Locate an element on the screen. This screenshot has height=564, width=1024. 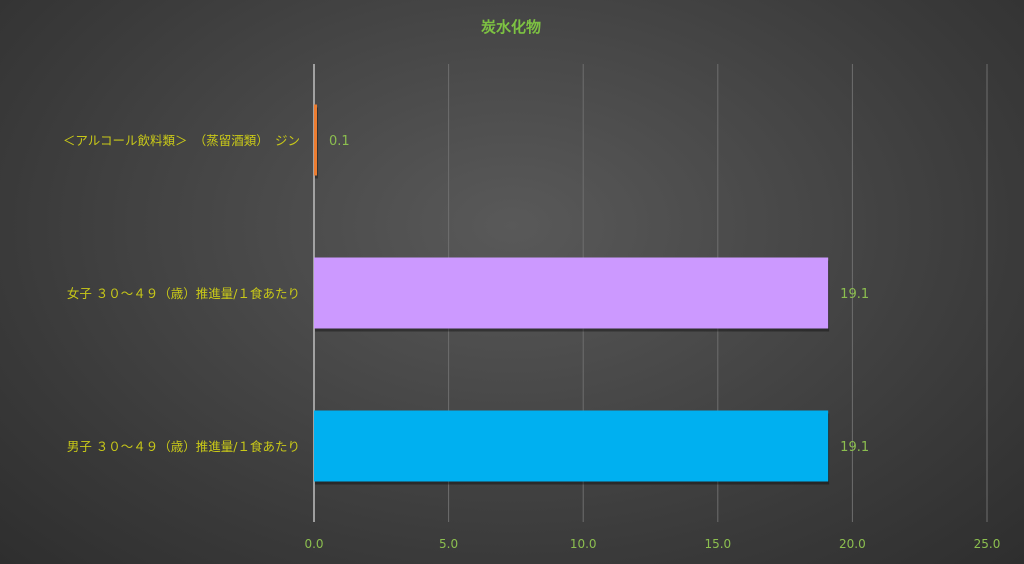
data-label: 0.1 is located at coordinates (339, 141).